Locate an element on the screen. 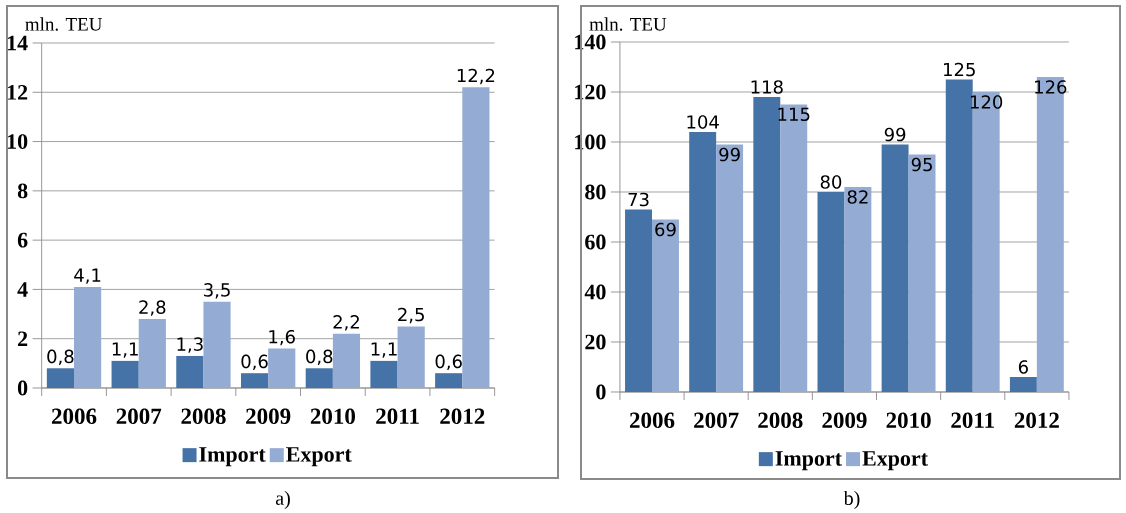  data-label: 12,2 is located at coordinates (476, 76).